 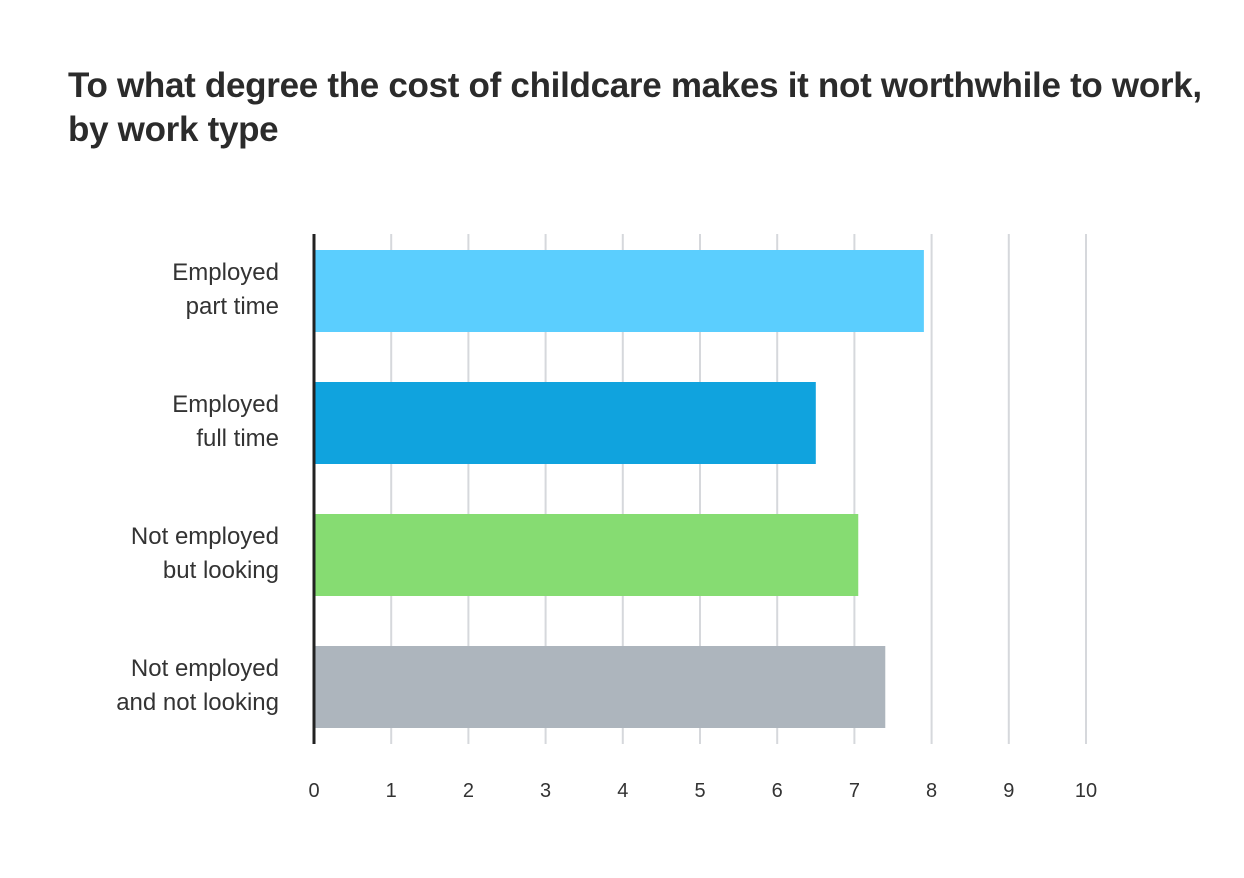 I want to click on x-tick-label: 10, so click(x=1086, y=791).